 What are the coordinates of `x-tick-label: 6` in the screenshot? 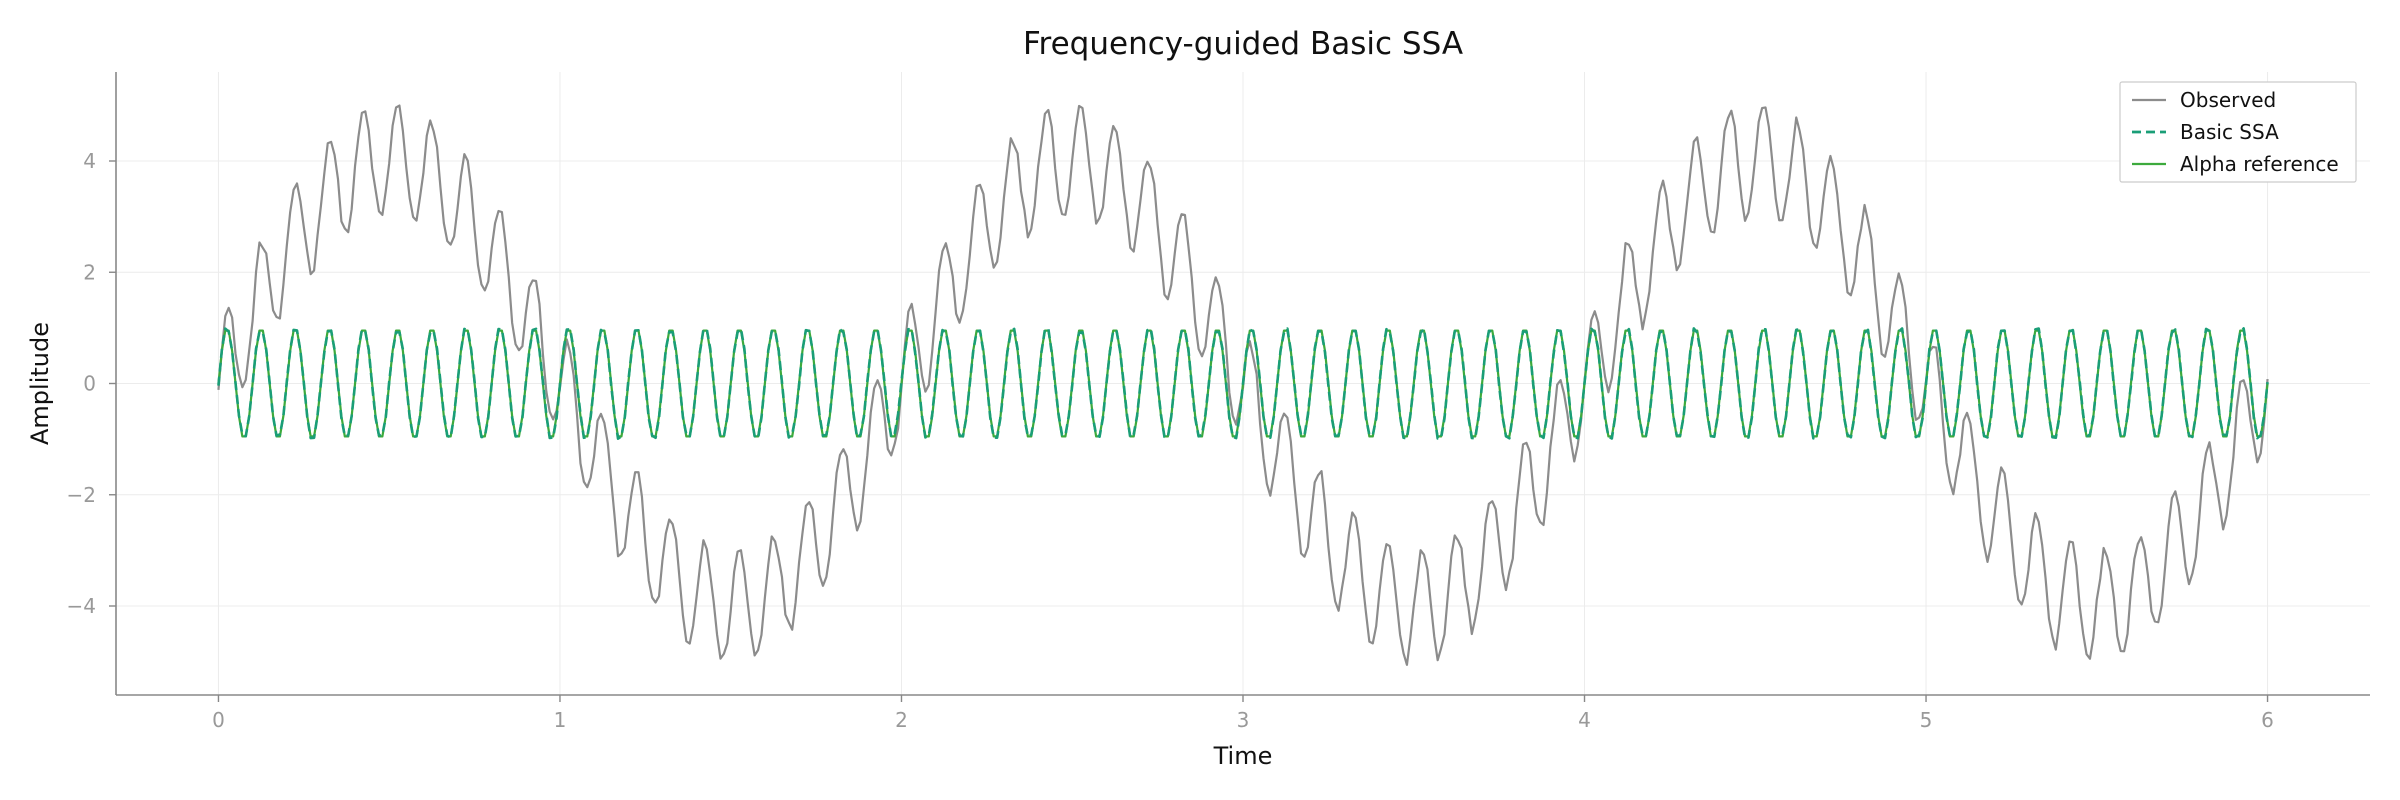 It's located at (2267, 720).